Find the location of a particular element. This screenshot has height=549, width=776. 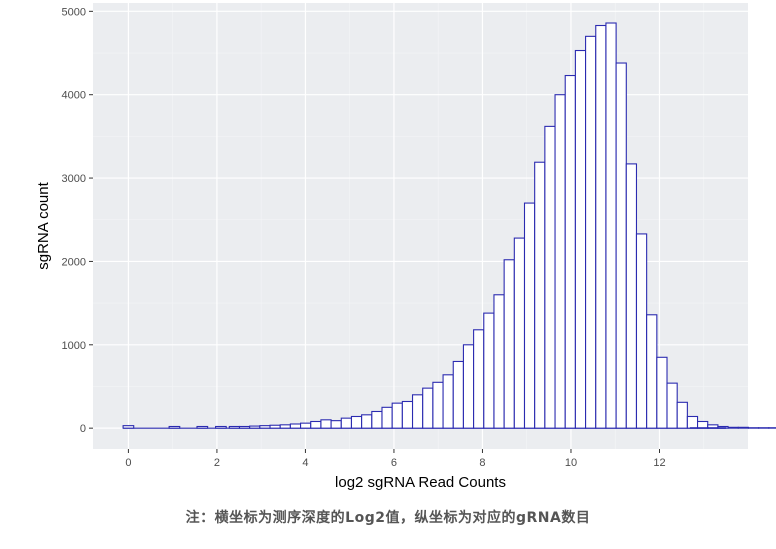

y-tick-label: 1000 is located at coordinates (74, 346).